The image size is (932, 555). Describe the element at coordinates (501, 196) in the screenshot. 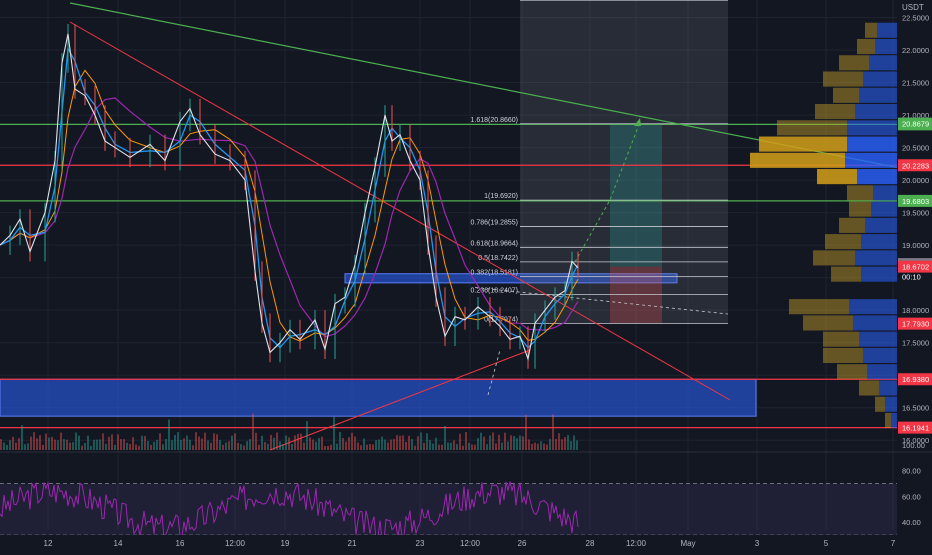

I see `fib-level-label: 1(19.6920)` at that location.